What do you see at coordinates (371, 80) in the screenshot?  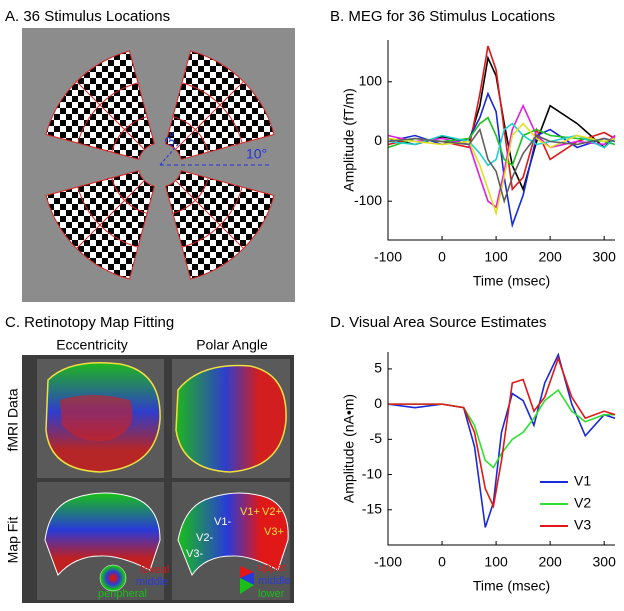 I see `y-tick-label: 100` at bounding box center [371, 80].